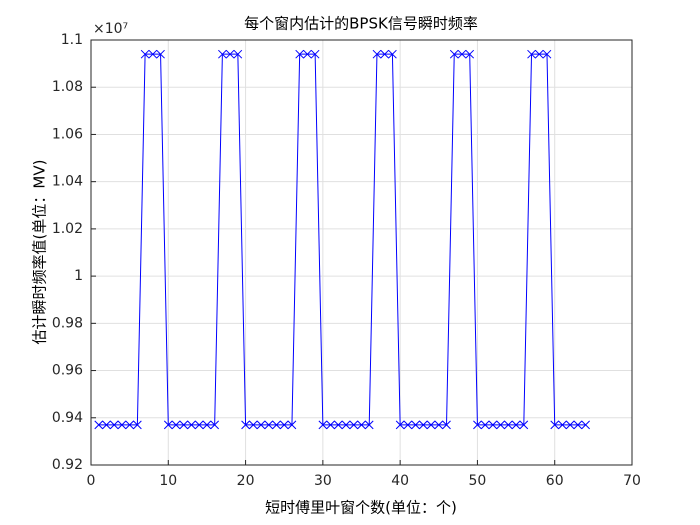  What do you see at coordinates (67, 182) in the screenshot?
I see `y-tick-label: 1.04` at bounding box center [67, 182].